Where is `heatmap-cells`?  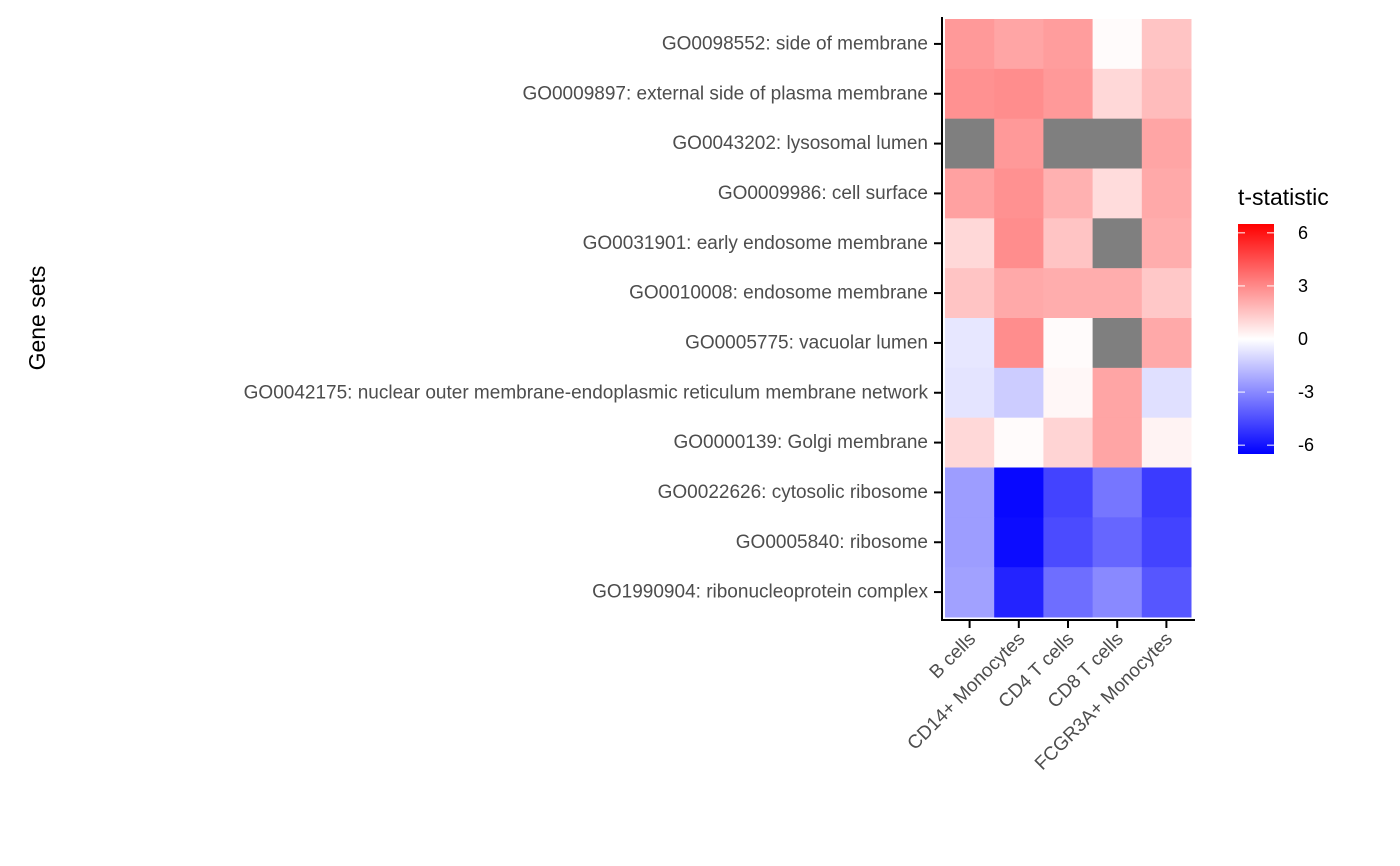
heatmap-cells is located at coordinates (1068, 318).